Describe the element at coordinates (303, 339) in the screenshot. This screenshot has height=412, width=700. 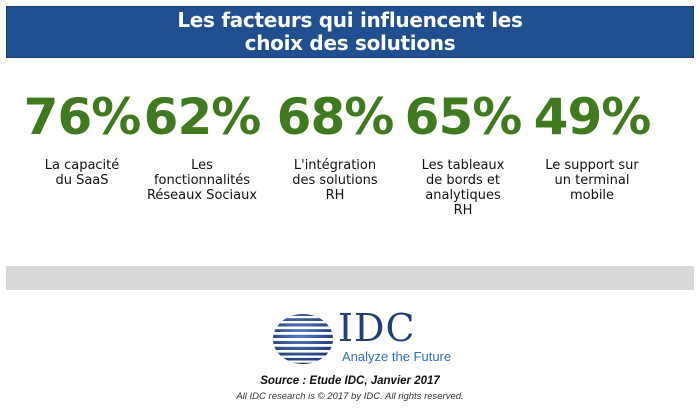
I see `globe-icon` at that location.